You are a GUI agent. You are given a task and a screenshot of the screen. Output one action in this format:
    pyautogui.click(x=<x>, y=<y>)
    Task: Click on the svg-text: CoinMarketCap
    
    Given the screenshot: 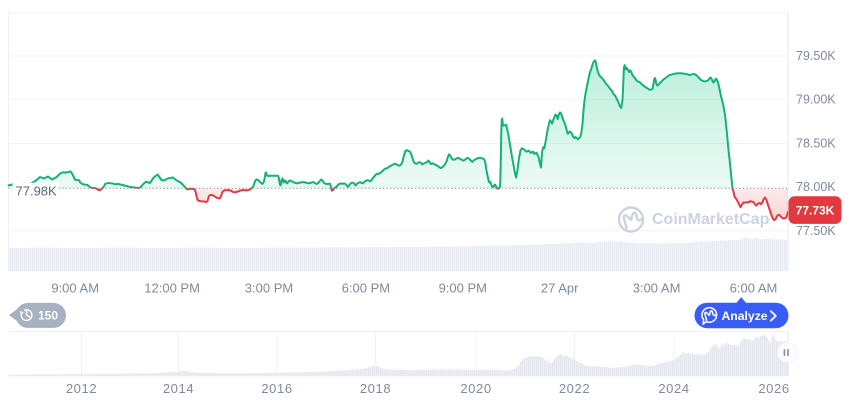 What is the action you would take?
    pyautogui.click(x=711, y=219)
    